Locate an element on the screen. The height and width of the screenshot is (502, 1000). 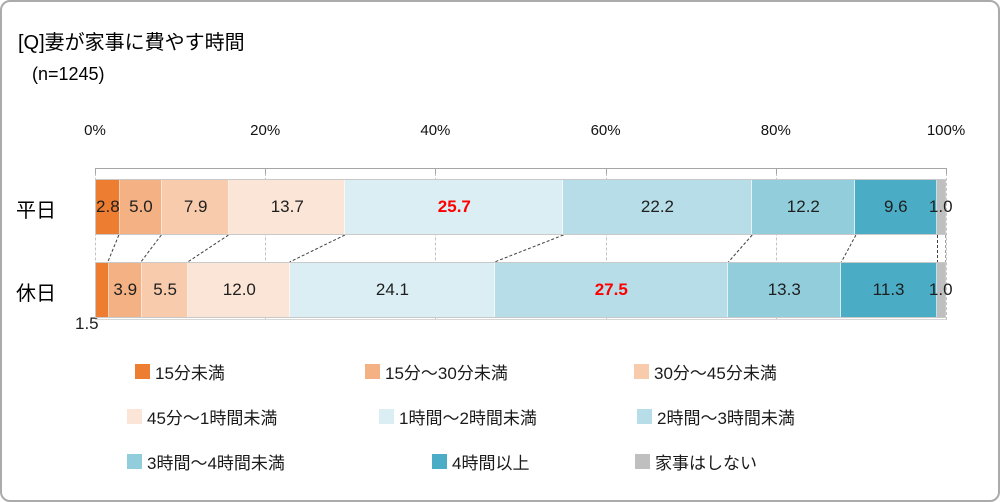
x-axis-tick: 0% is located at coordinates (95, 130).